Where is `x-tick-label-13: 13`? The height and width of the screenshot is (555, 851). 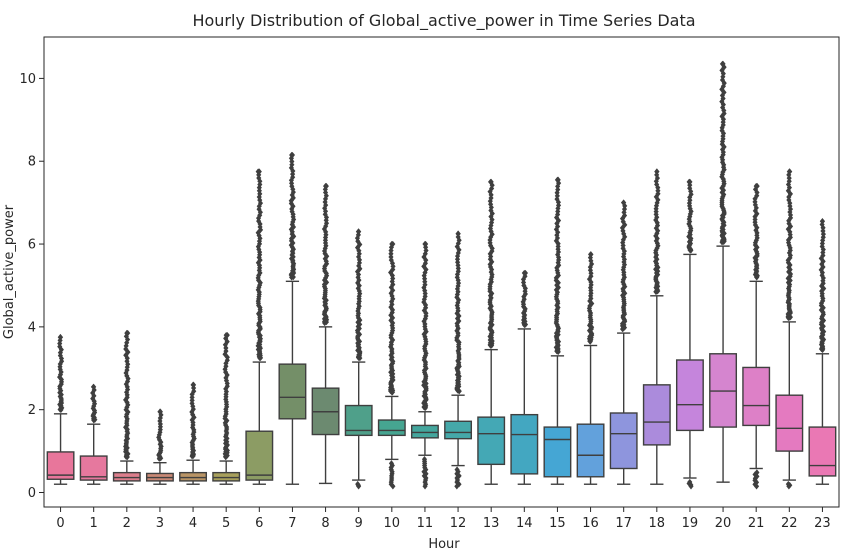 x-tick-label-13: 13 is located at coordinates (491, 523).